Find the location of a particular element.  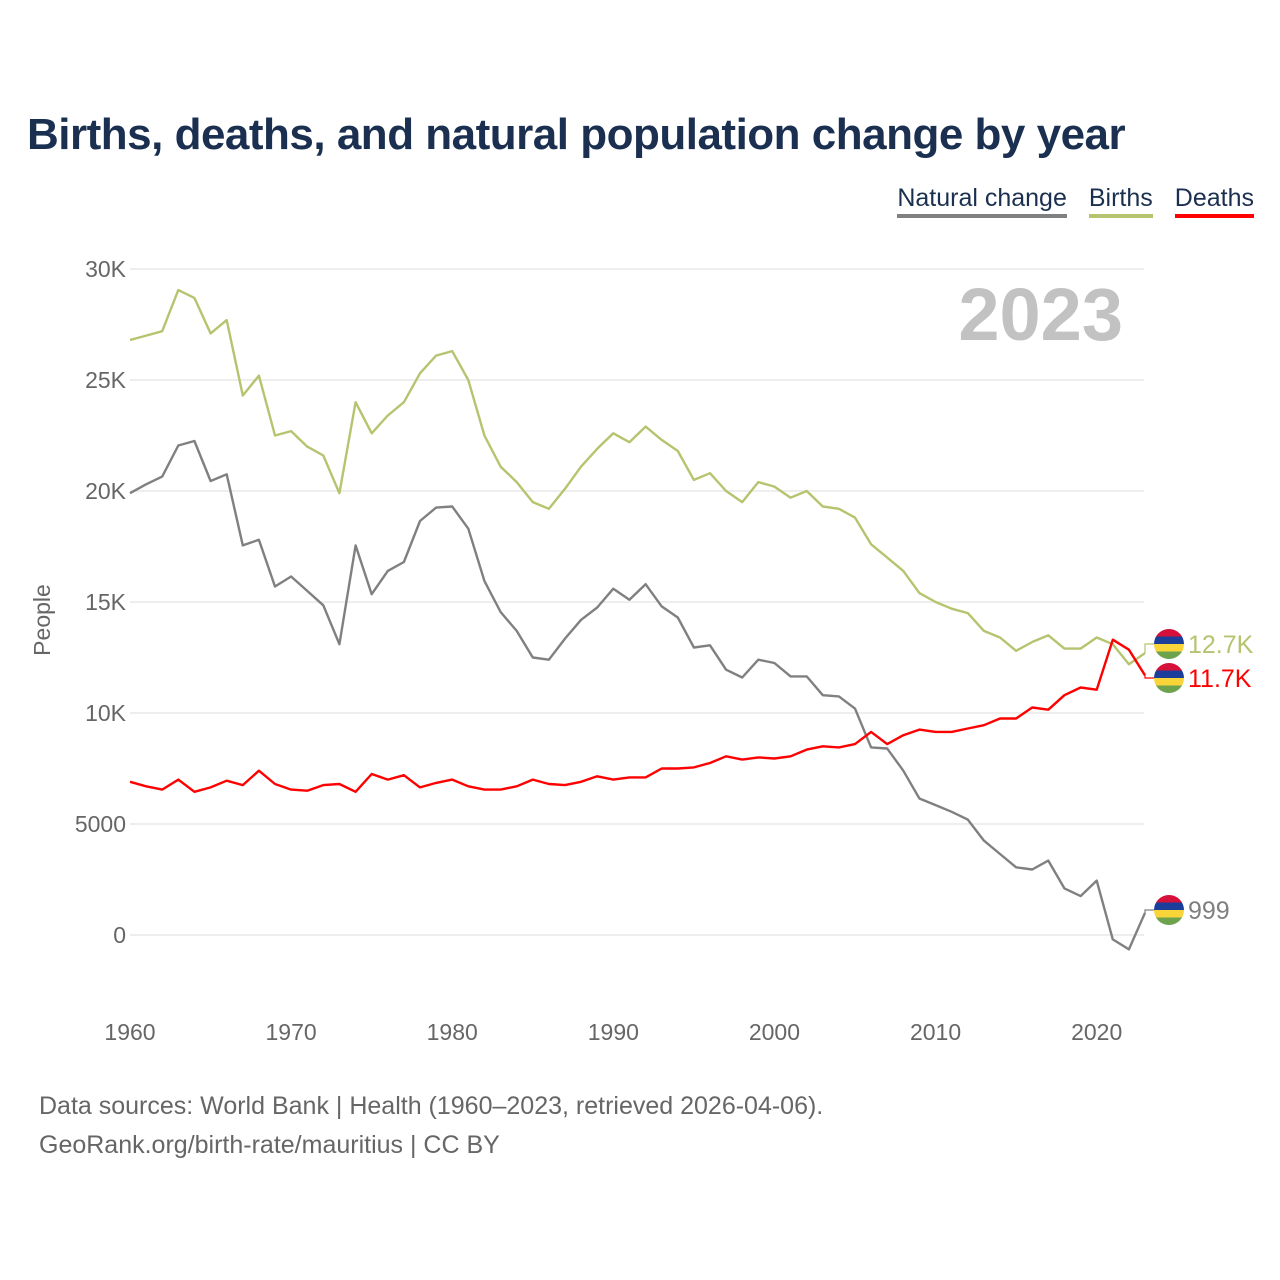

y-tick-label: 5000 is located at coordinates (100, 824).